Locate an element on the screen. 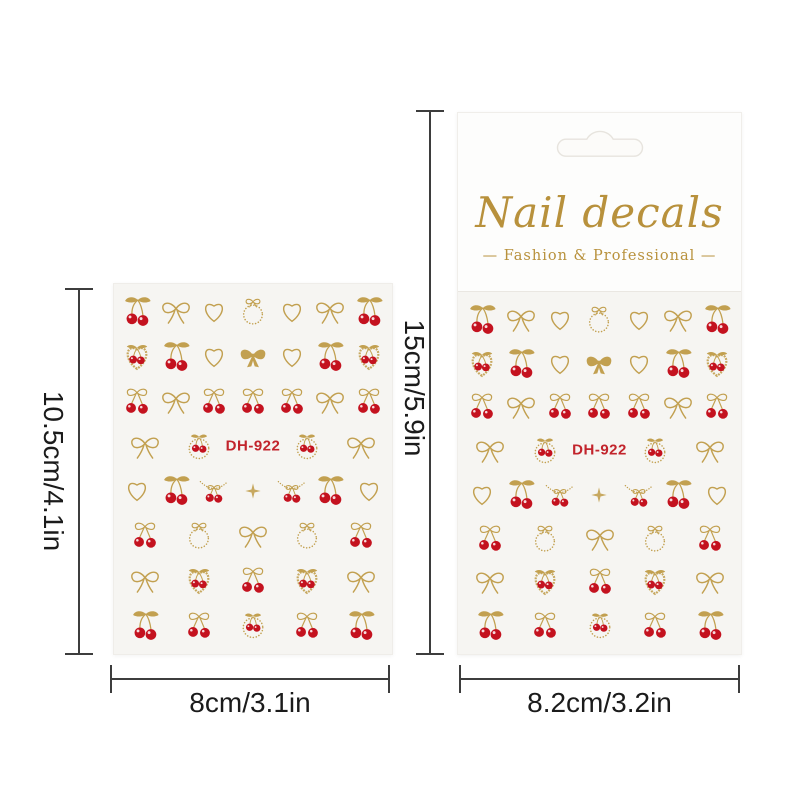 Image resolution: width=800 pixels, height=800 pixels. width-label-small: 8cm/3.1in is located at coordinates (250, 702).